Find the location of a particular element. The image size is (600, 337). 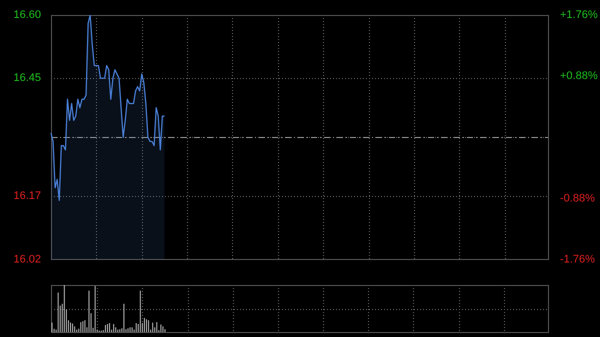

y2-tick-label: +1.76% is located at coordinates (579, 15).